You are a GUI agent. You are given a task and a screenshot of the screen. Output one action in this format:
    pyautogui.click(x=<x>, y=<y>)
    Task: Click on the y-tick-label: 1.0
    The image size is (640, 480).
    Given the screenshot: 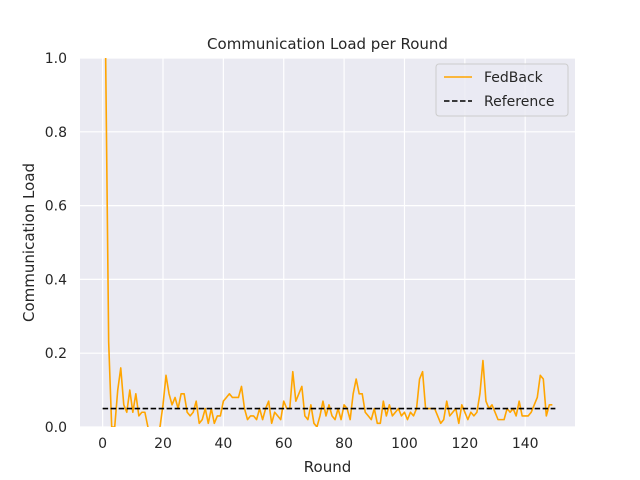 What is the action you would take?
    pyautogui.click(x=56, y=59)
    